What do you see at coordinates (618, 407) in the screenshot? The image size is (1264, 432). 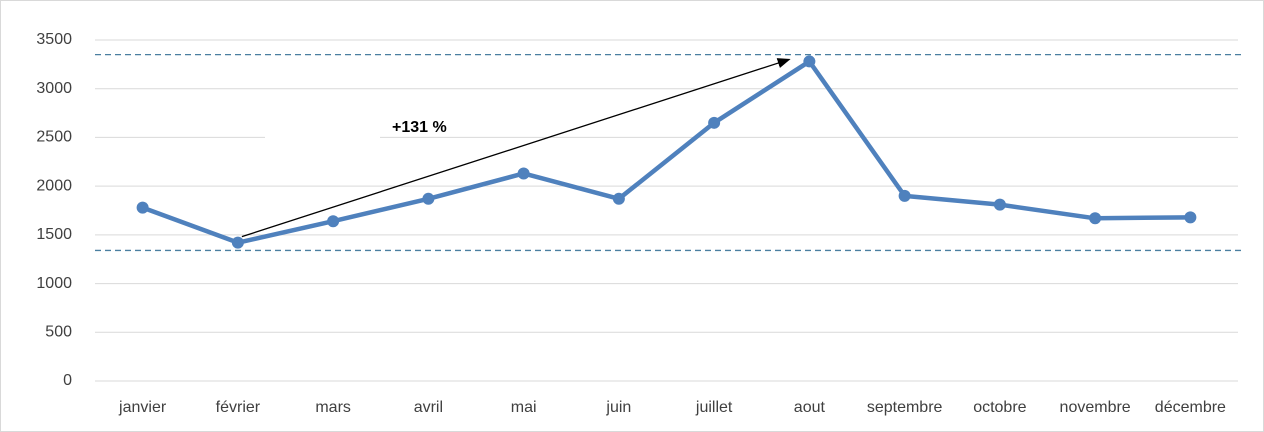 I see `x-tick-label: juin` at bounding box center [618, 407].